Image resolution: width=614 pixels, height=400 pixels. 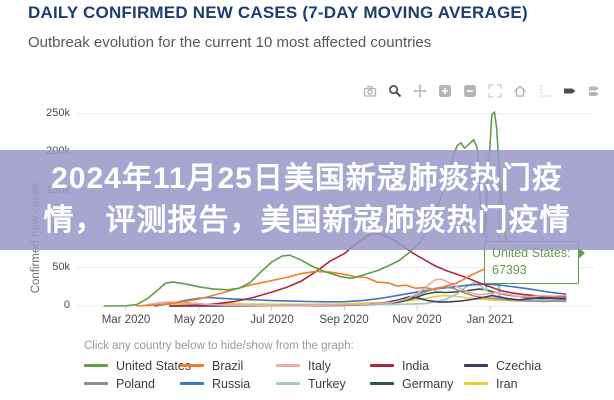 What do you see at coordinates (395, 91) in the screenshot?
I see `zoom-icon` at bounding box center [395, 91].